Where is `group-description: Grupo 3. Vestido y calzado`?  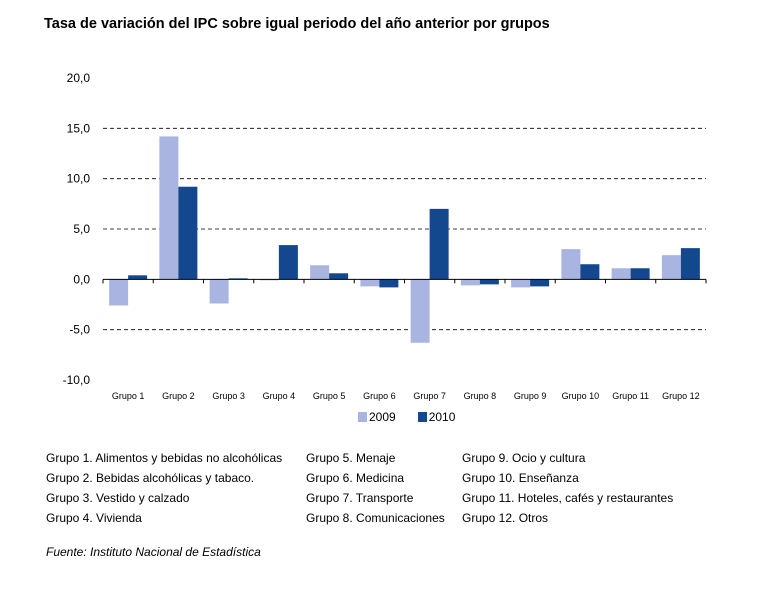 group-description: Grupo 3. Vestido y calzado is located at coordinates (118, 498).